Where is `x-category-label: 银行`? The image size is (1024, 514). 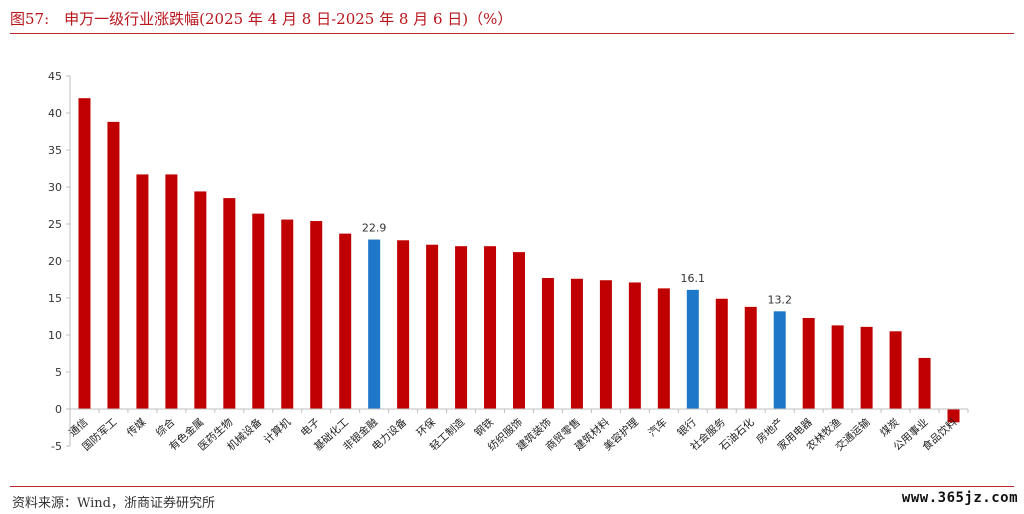
x-category-label: 银行 is located at coordinates (687, 427).